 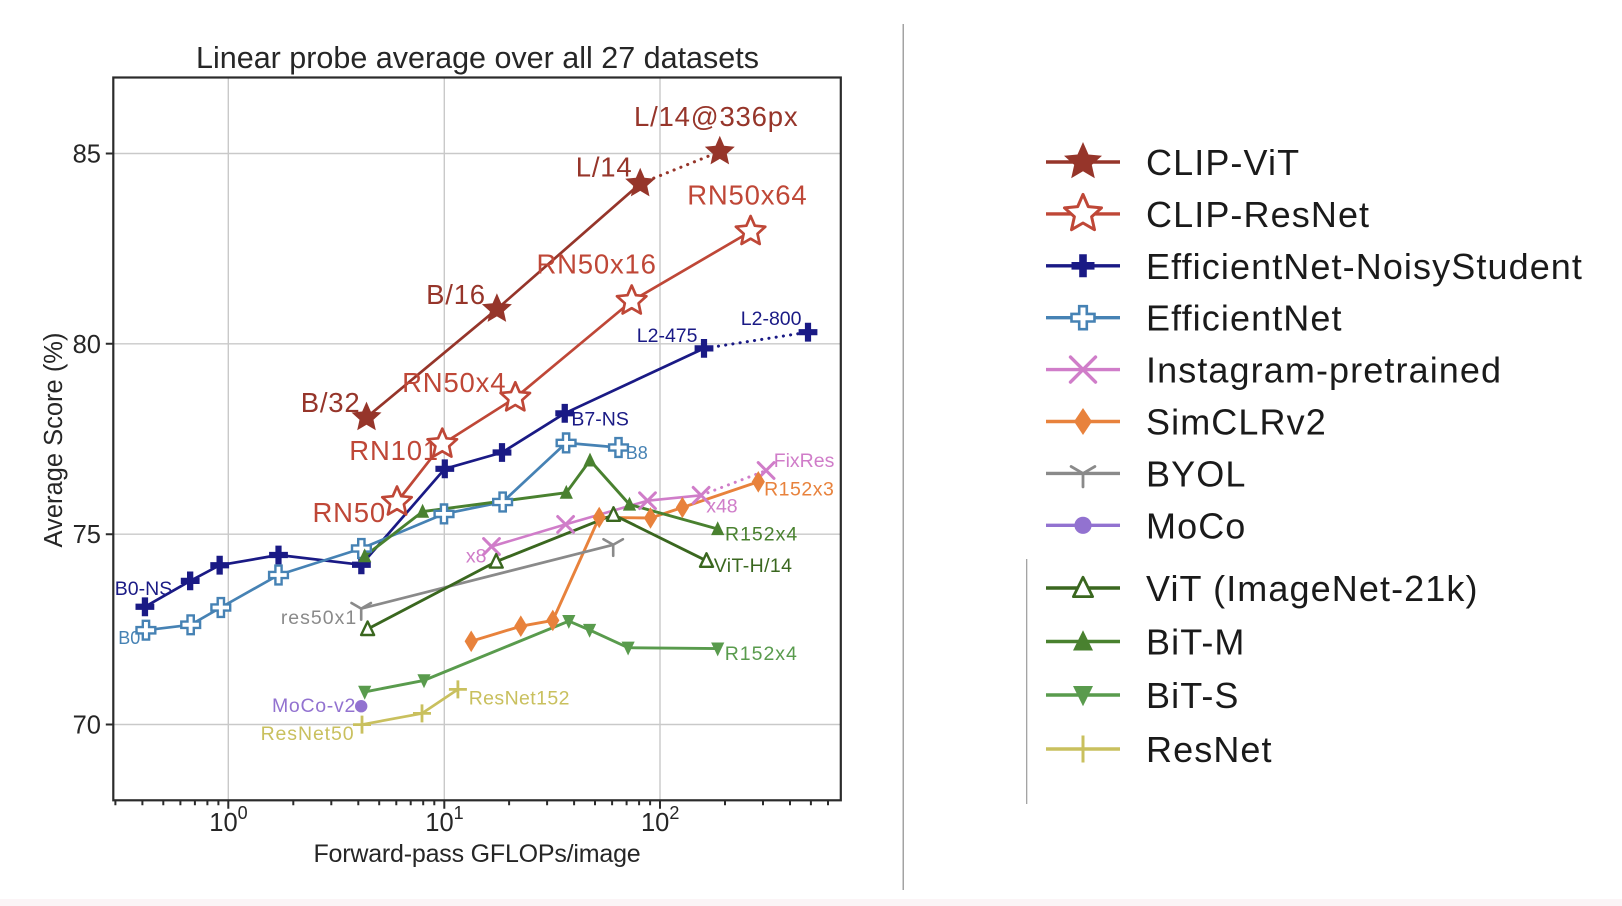 What do you see at coordinates (476, 854) in the screenshot?
I see `svg-text: Forward-pass GFLOPs/image` at bounding box center [476, 854].